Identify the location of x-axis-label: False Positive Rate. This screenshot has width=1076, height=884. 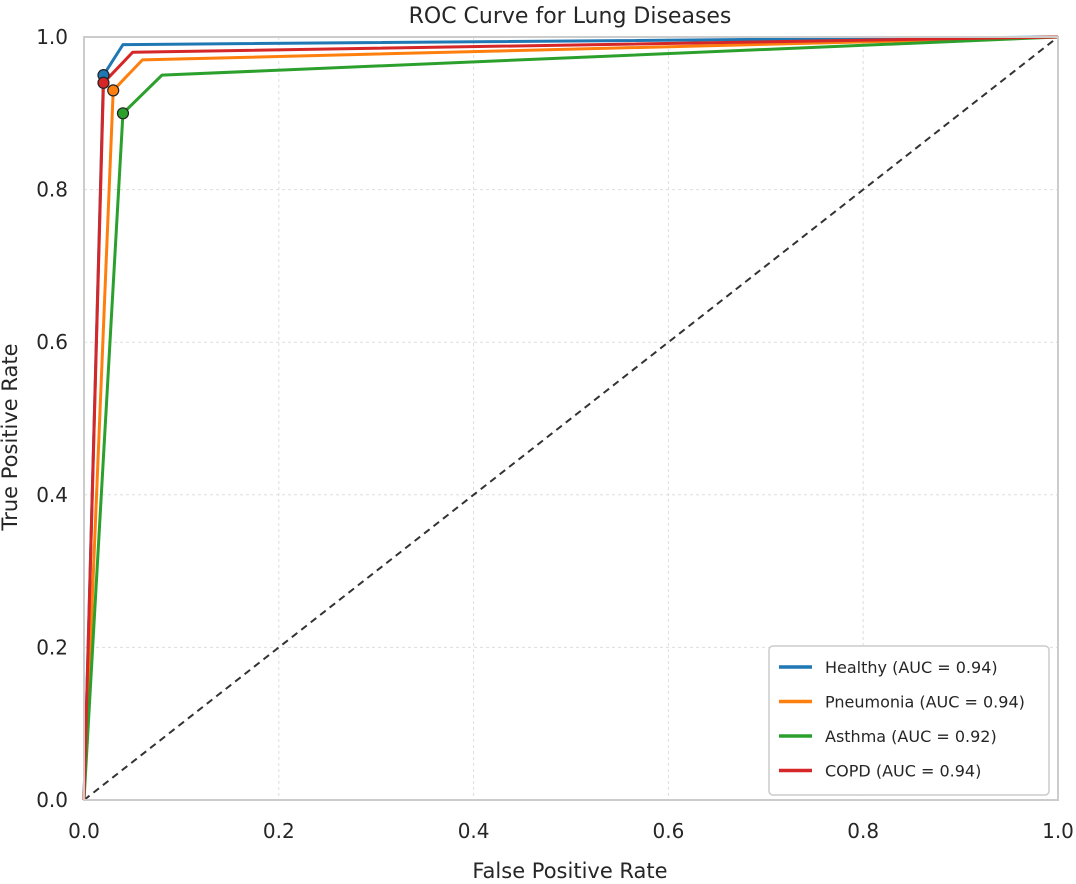
(569, 871).